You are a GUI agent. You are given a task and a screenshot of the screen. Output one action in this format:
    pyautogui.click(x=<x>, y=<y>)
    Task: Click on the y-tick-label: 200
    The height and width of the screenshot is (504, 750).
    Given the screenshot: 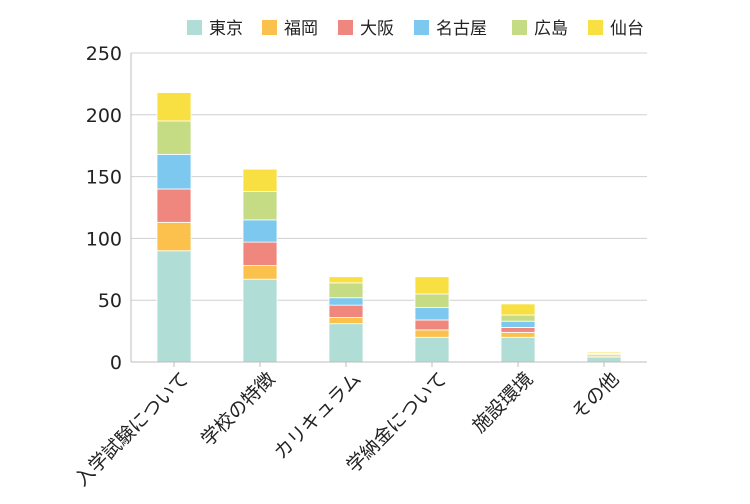 What is the action you would take?
    pyautogui.click(x=104, y=116)
    